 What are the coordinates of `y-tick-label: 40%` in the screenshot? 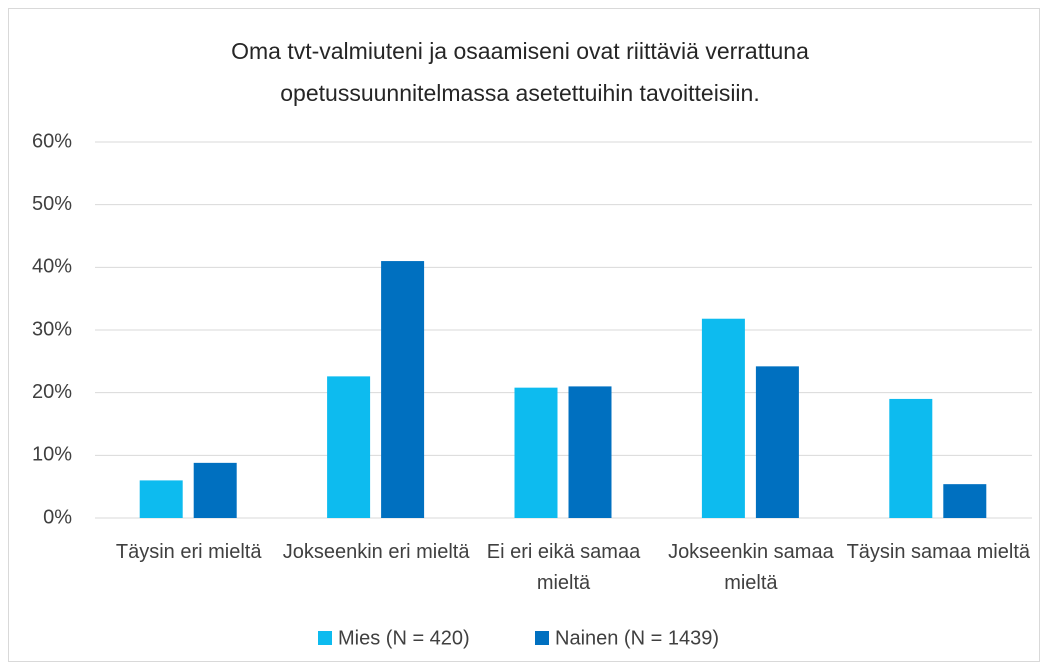 It's located at (52, 267).